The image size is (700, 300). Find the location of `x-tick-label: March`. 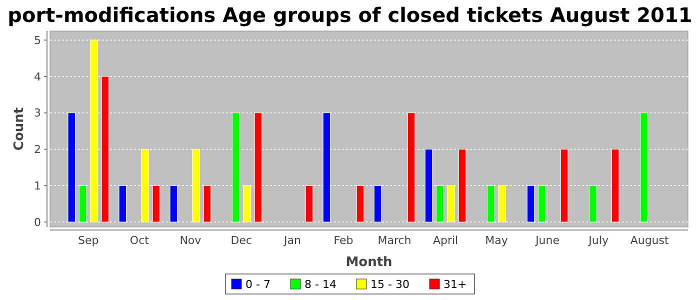

x-tick-label: March is located at coordinates (395, 240).